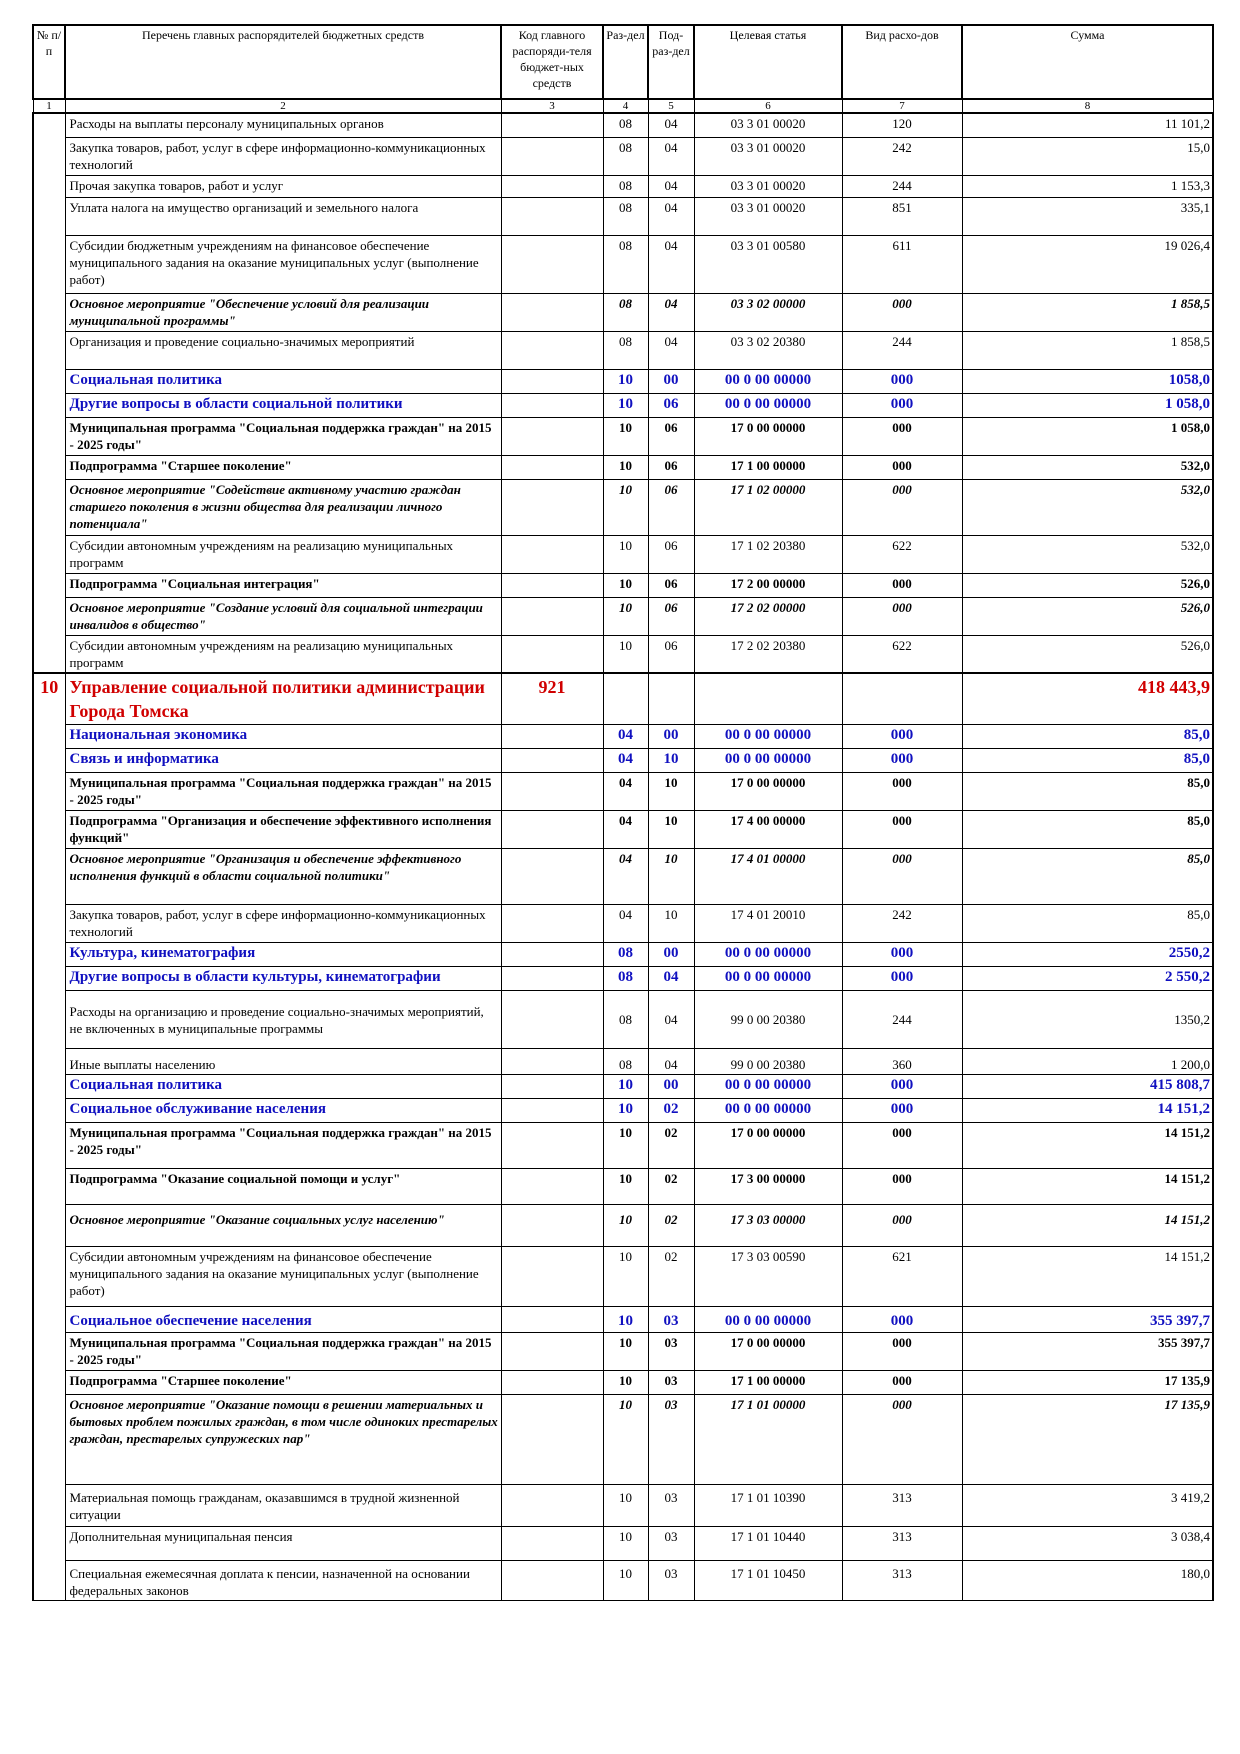 The image size is (1240, 1754). Describe the element at coordinates (902, 1505) in the screenshot. I see `row-vid: 313` at that location.